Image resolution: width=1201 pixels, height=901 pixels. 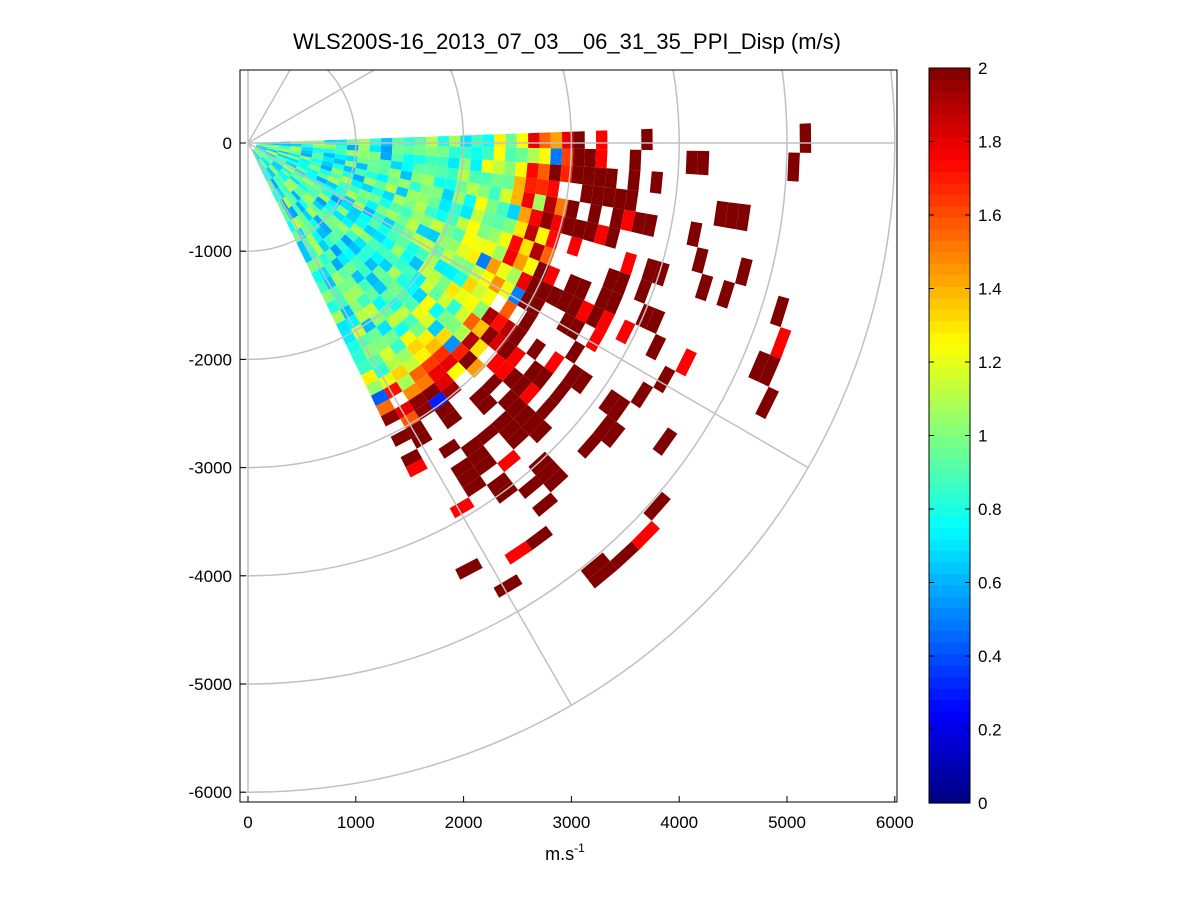 What do you see at coordinates (787, 822) in the screenshot?
I see `x-tick-label: 5000` at bounding box center [787, 822].